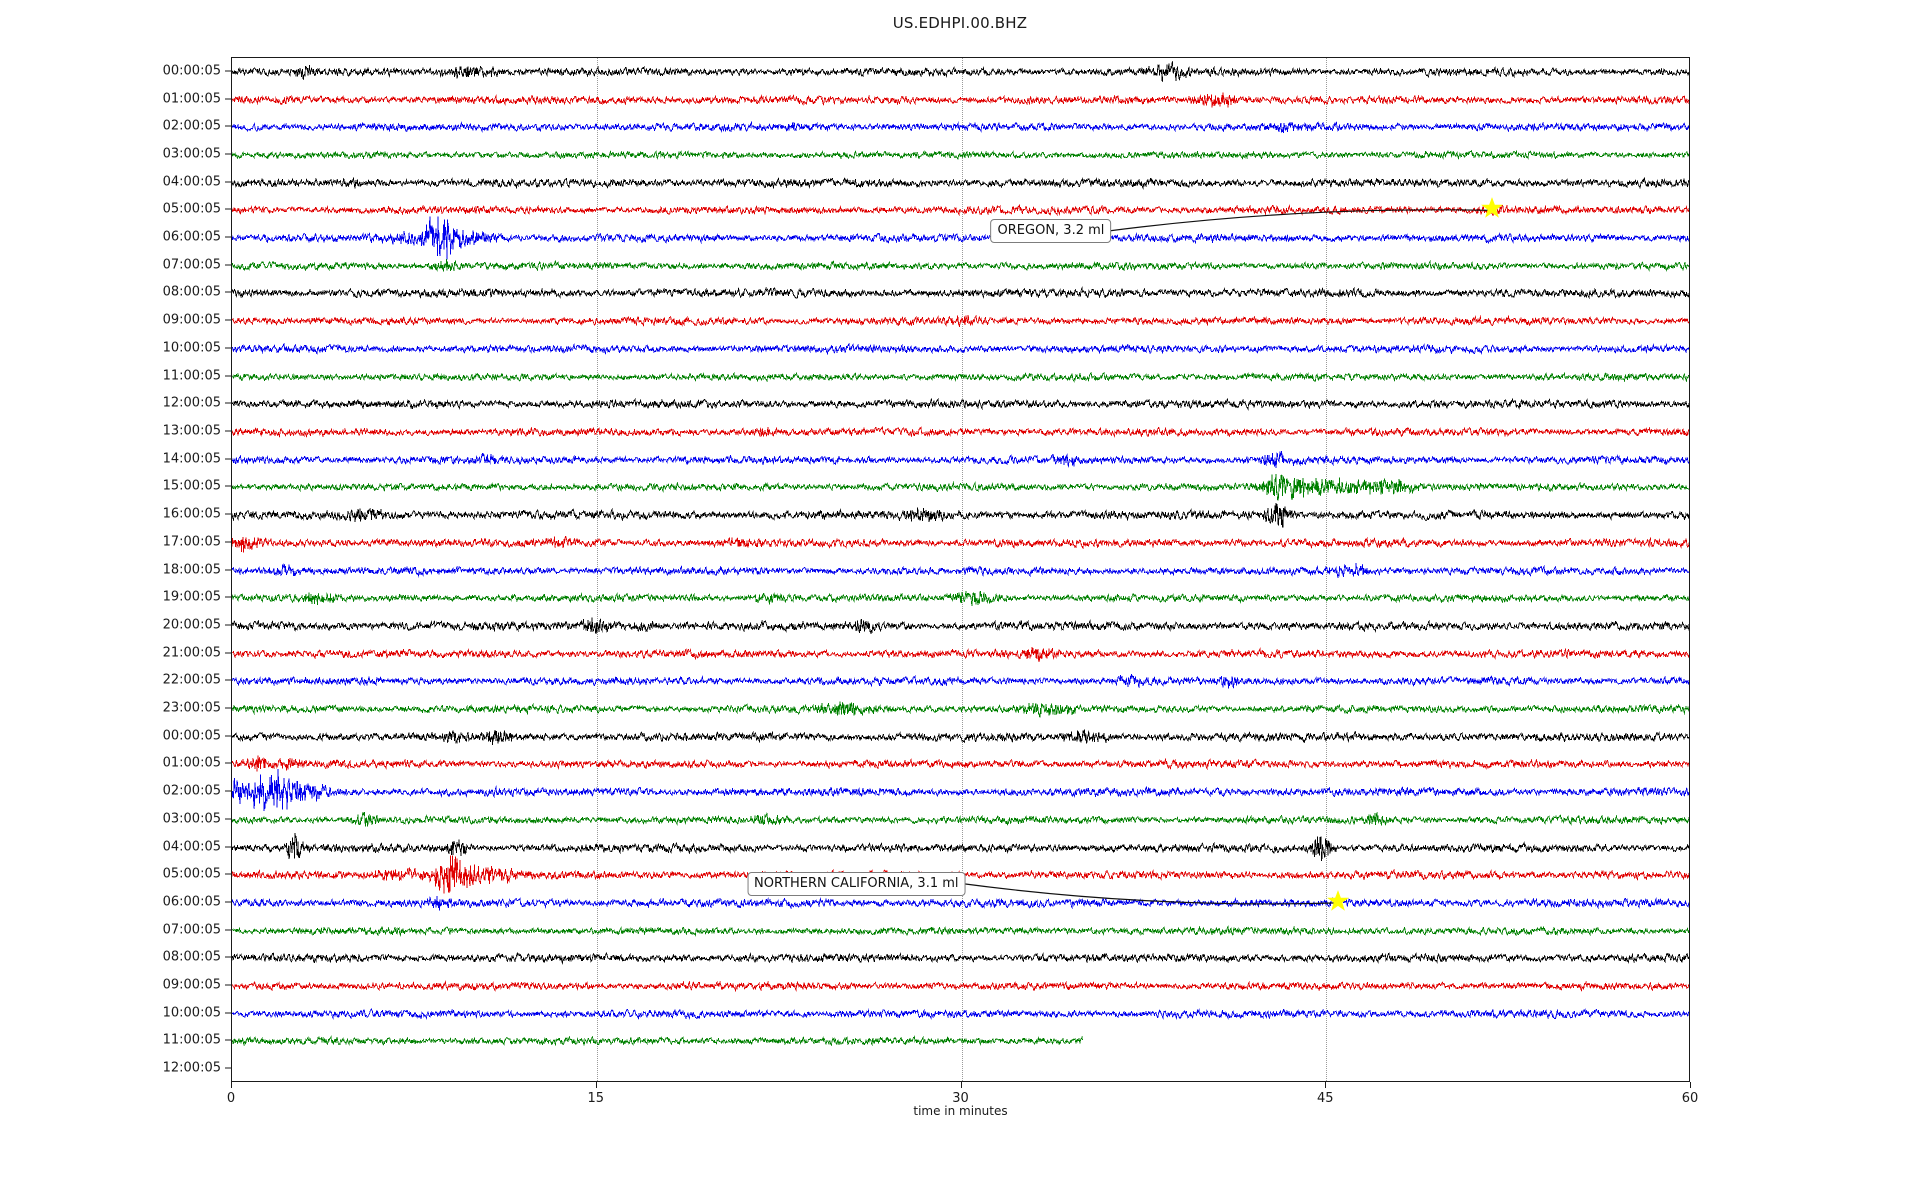  Describe the element at coordinates (191, 459) in the screenshot. I see `y-axis-tick-label: 14:00:05` at that location.